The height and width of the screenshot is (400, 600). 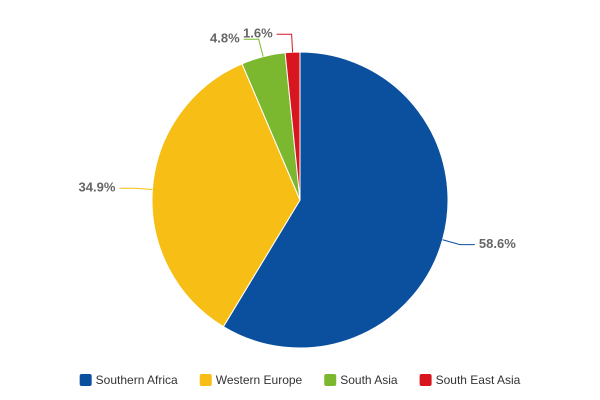 I want to click on value-label: 58.6%, so click(x=497, y=243).